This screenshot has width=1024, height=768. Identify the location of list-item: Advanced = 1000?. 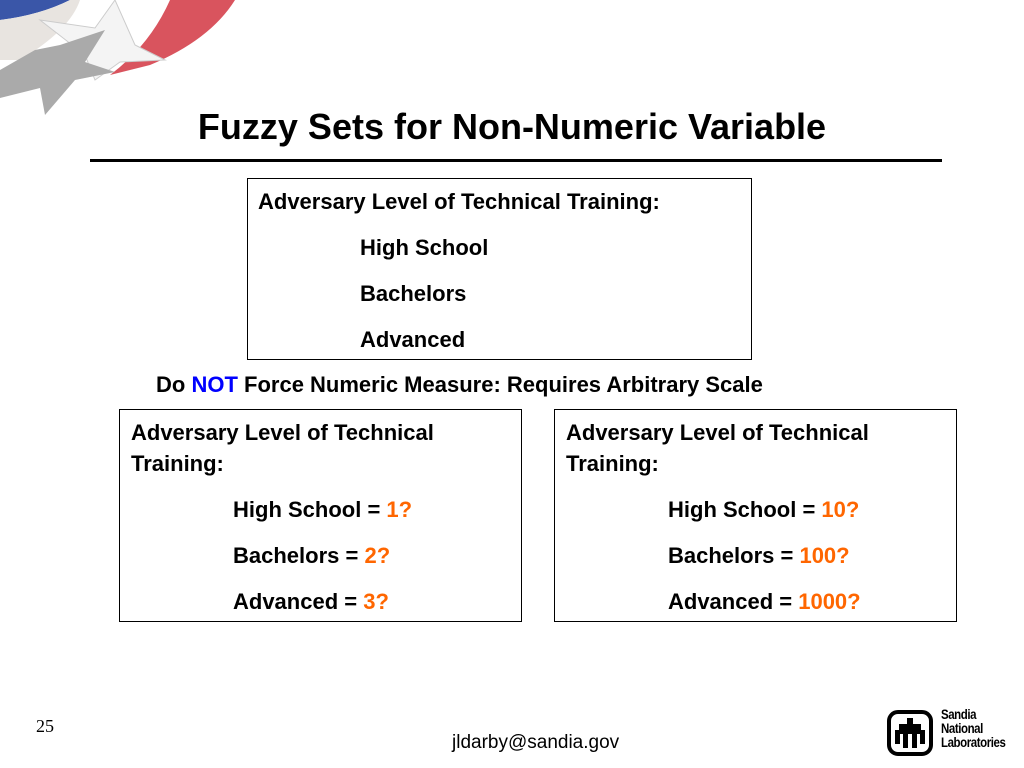
(764, 601).